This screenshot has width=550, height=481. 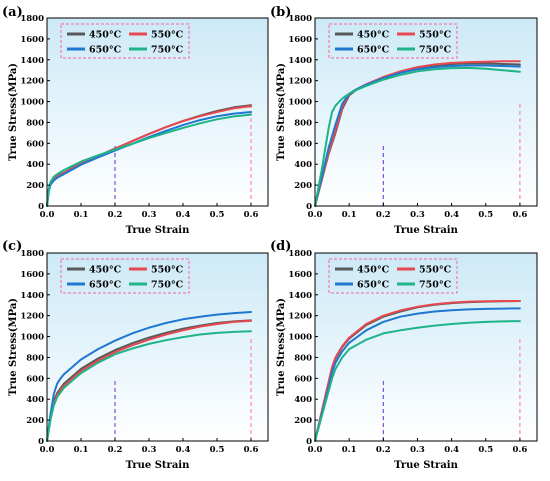 What do you see at coordinates (12, 12) in the screenshot?
I see `panel-label: (a)` at bounding box center [12, 12].